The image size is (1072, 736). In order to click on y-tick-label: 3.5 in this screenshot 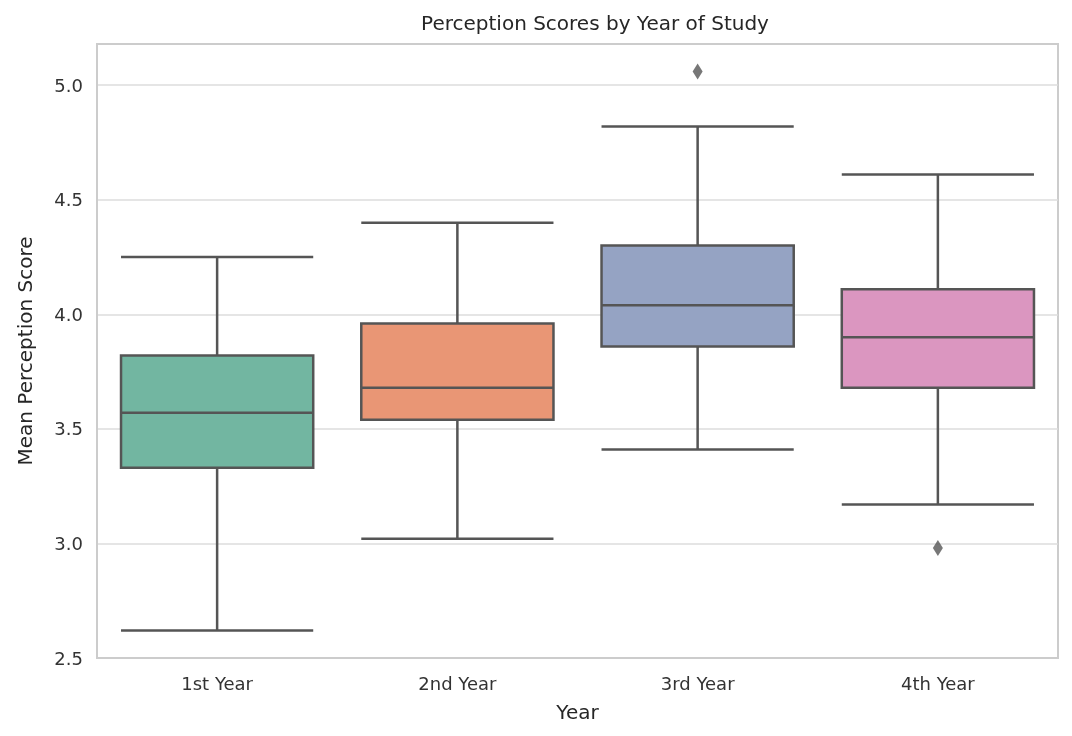, I will do `click(68, 429)`.